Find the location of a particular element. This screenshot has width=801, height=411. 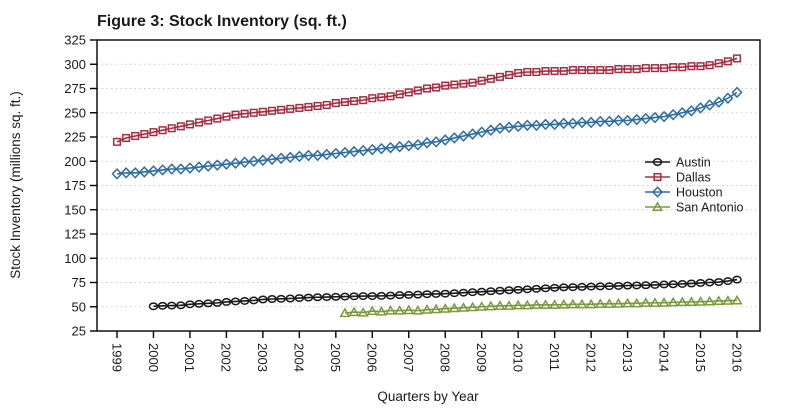

y-tick-label: 125 is located at coordinates (75, 234).